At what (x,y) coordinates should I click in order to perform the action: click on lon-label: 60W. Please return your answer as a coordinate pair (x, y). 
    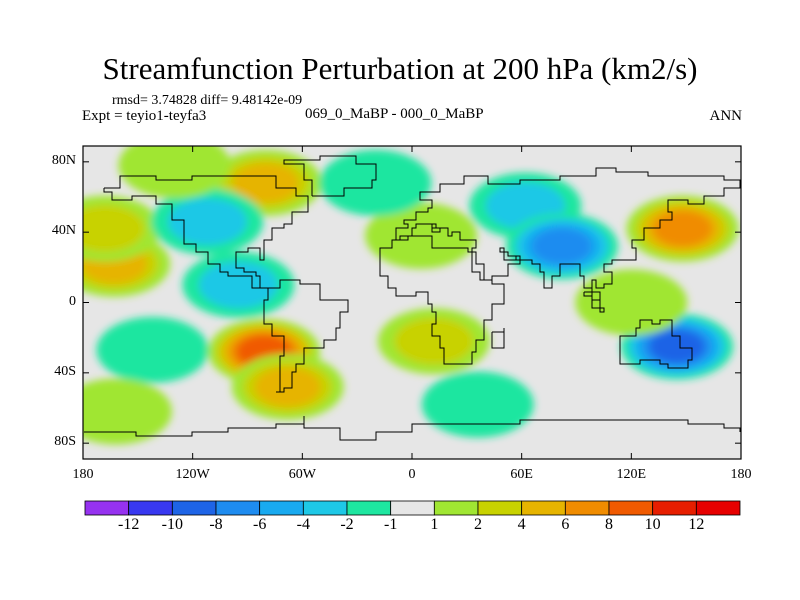
    Looking at the image, I should click on (302, 474).